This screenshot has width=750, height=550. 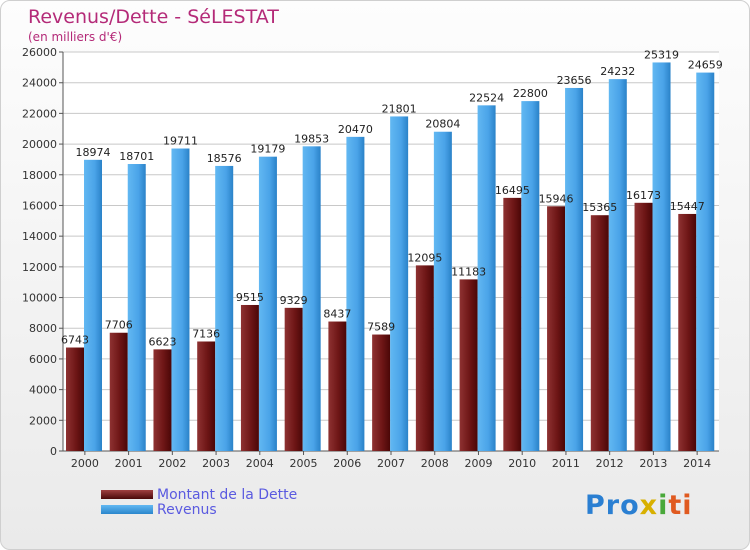 I want to click on x-tick-label: 2007, so click(x=391, y=463).